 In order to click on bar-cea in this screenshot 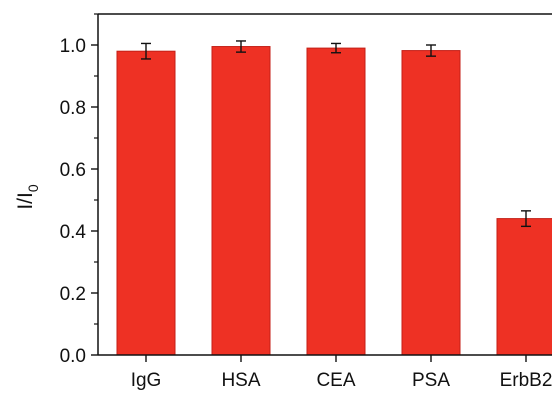, I will do `click(336, 201)`.